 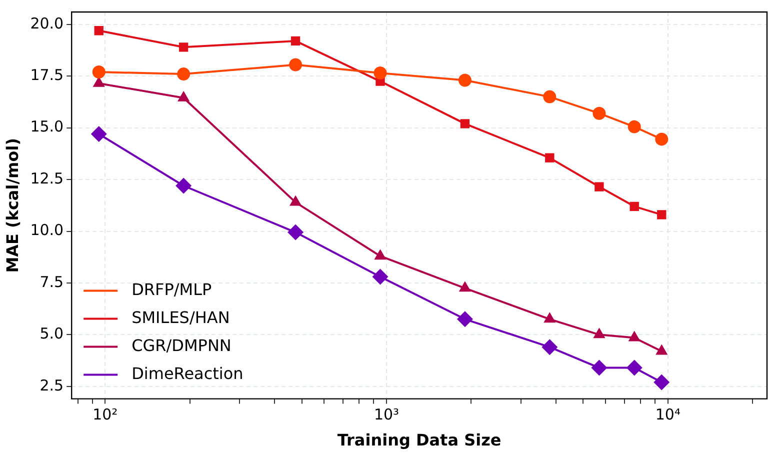 What do you see at coordinates (667, 415) in the screenshot?
I see `x-tick-label: 10⁴` at bounding box center [667, 415].